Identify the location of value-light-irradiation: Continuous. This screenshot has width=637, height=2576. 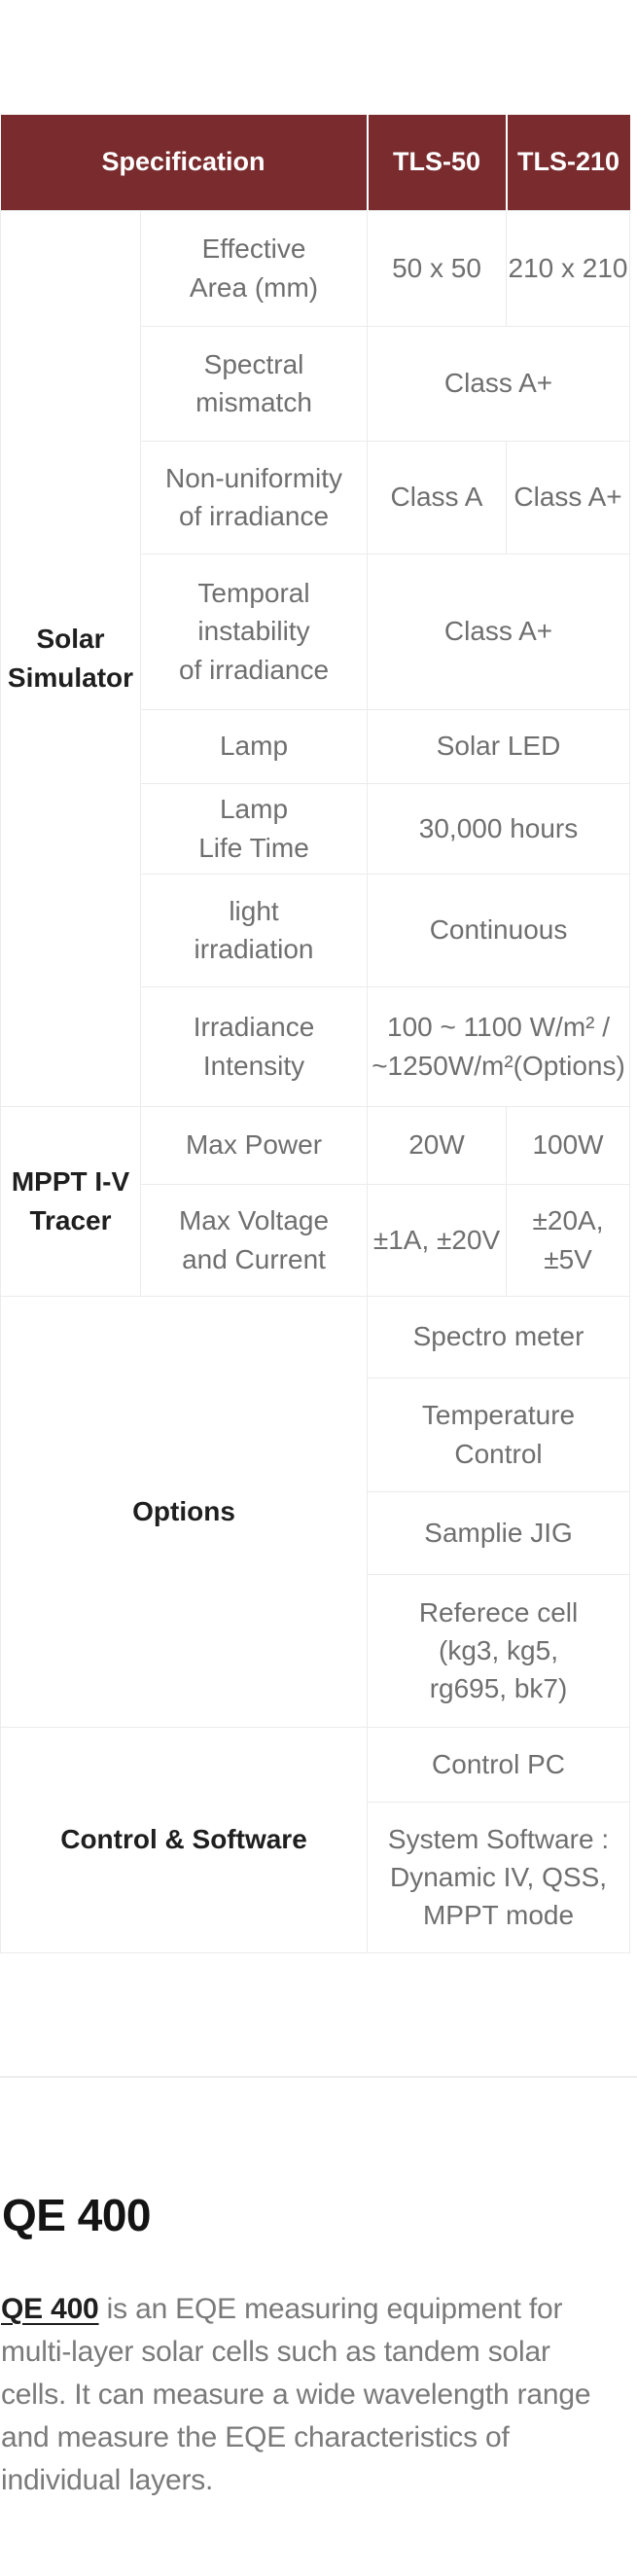
(499, 930).